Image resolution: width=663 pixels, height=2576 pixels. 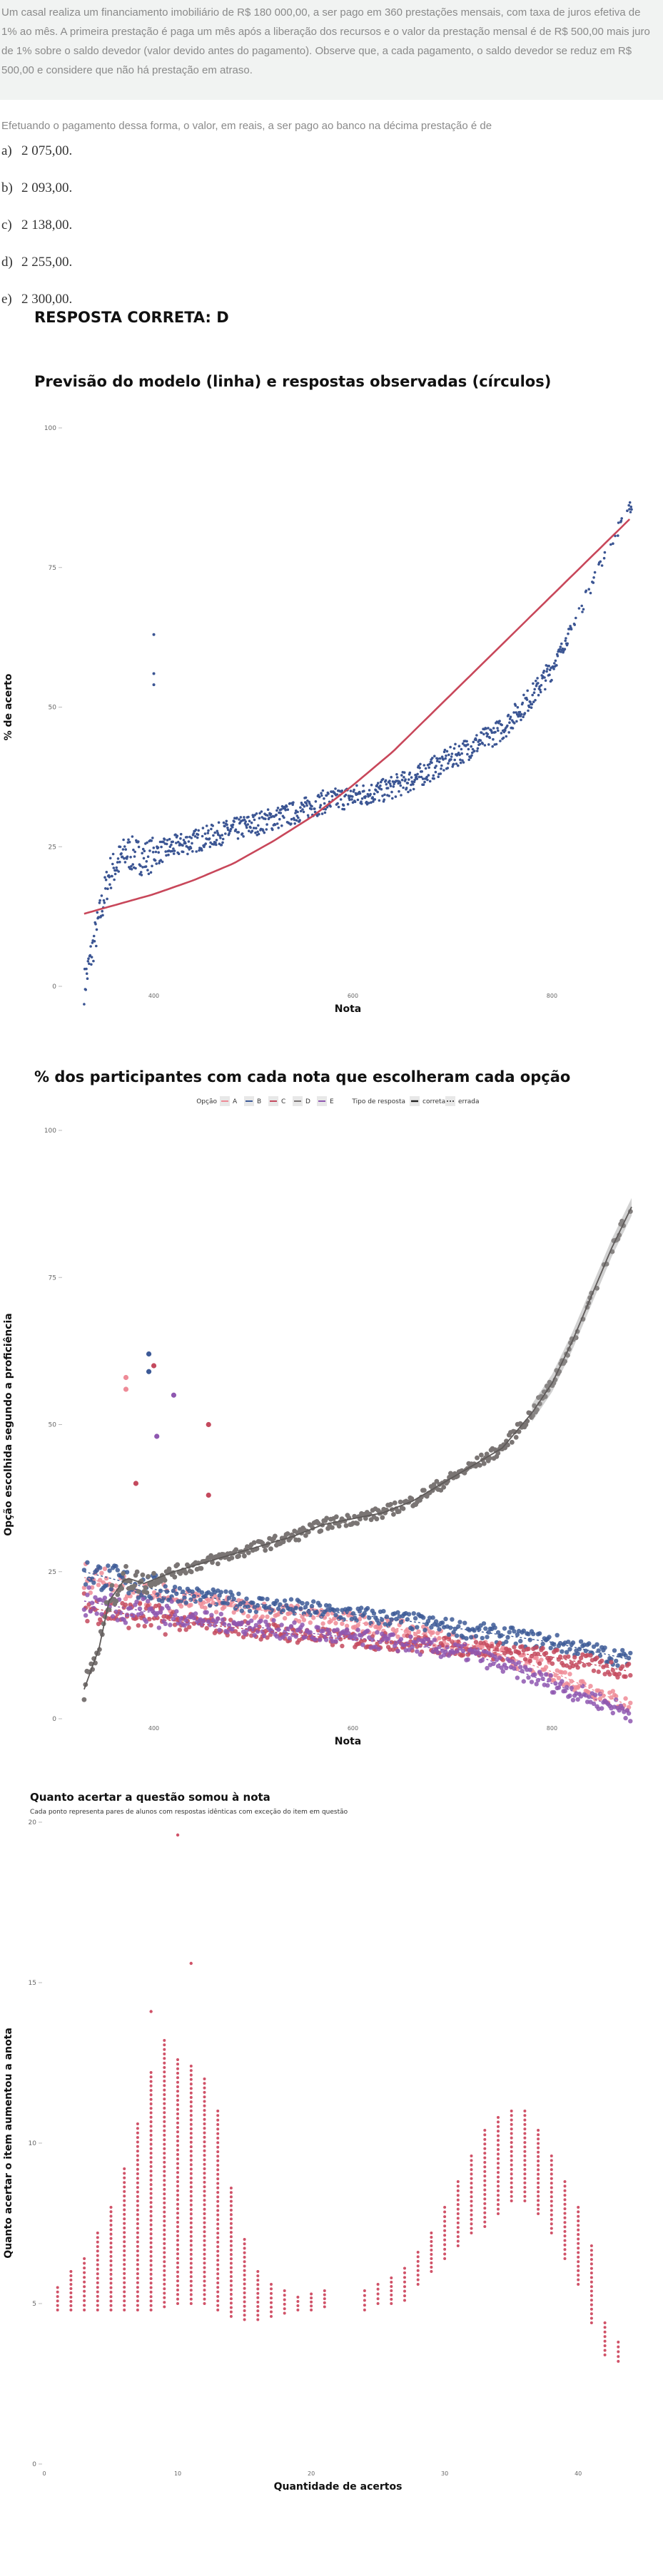 What do you see at coordinates (355, 1641) in the screenshot?
I see `option-a-trend-line` at bounding box center [355, 1641].